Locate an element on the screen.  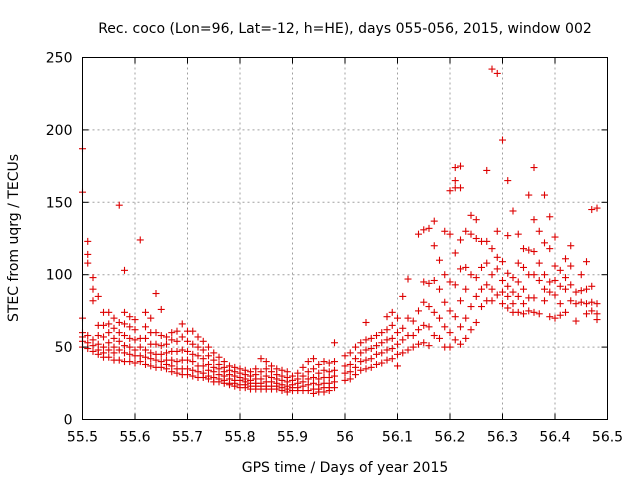
y-axis-label: STEC from uqrg / TECUs is located at coordinates (14, 238).